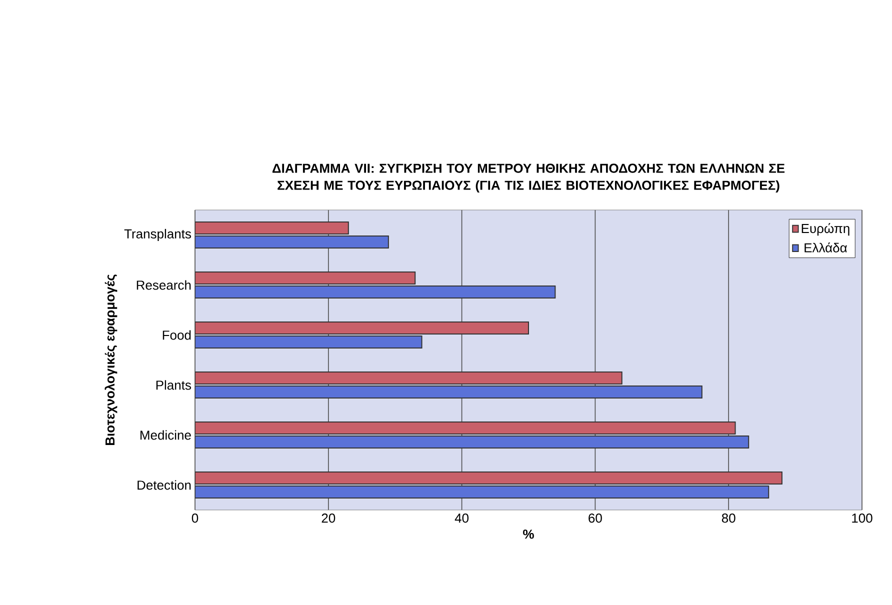  What do you see at coordinates (157, 235) in the screenshot?
I see `y-tick-label: Transplants` at bounding box center [157, 235].